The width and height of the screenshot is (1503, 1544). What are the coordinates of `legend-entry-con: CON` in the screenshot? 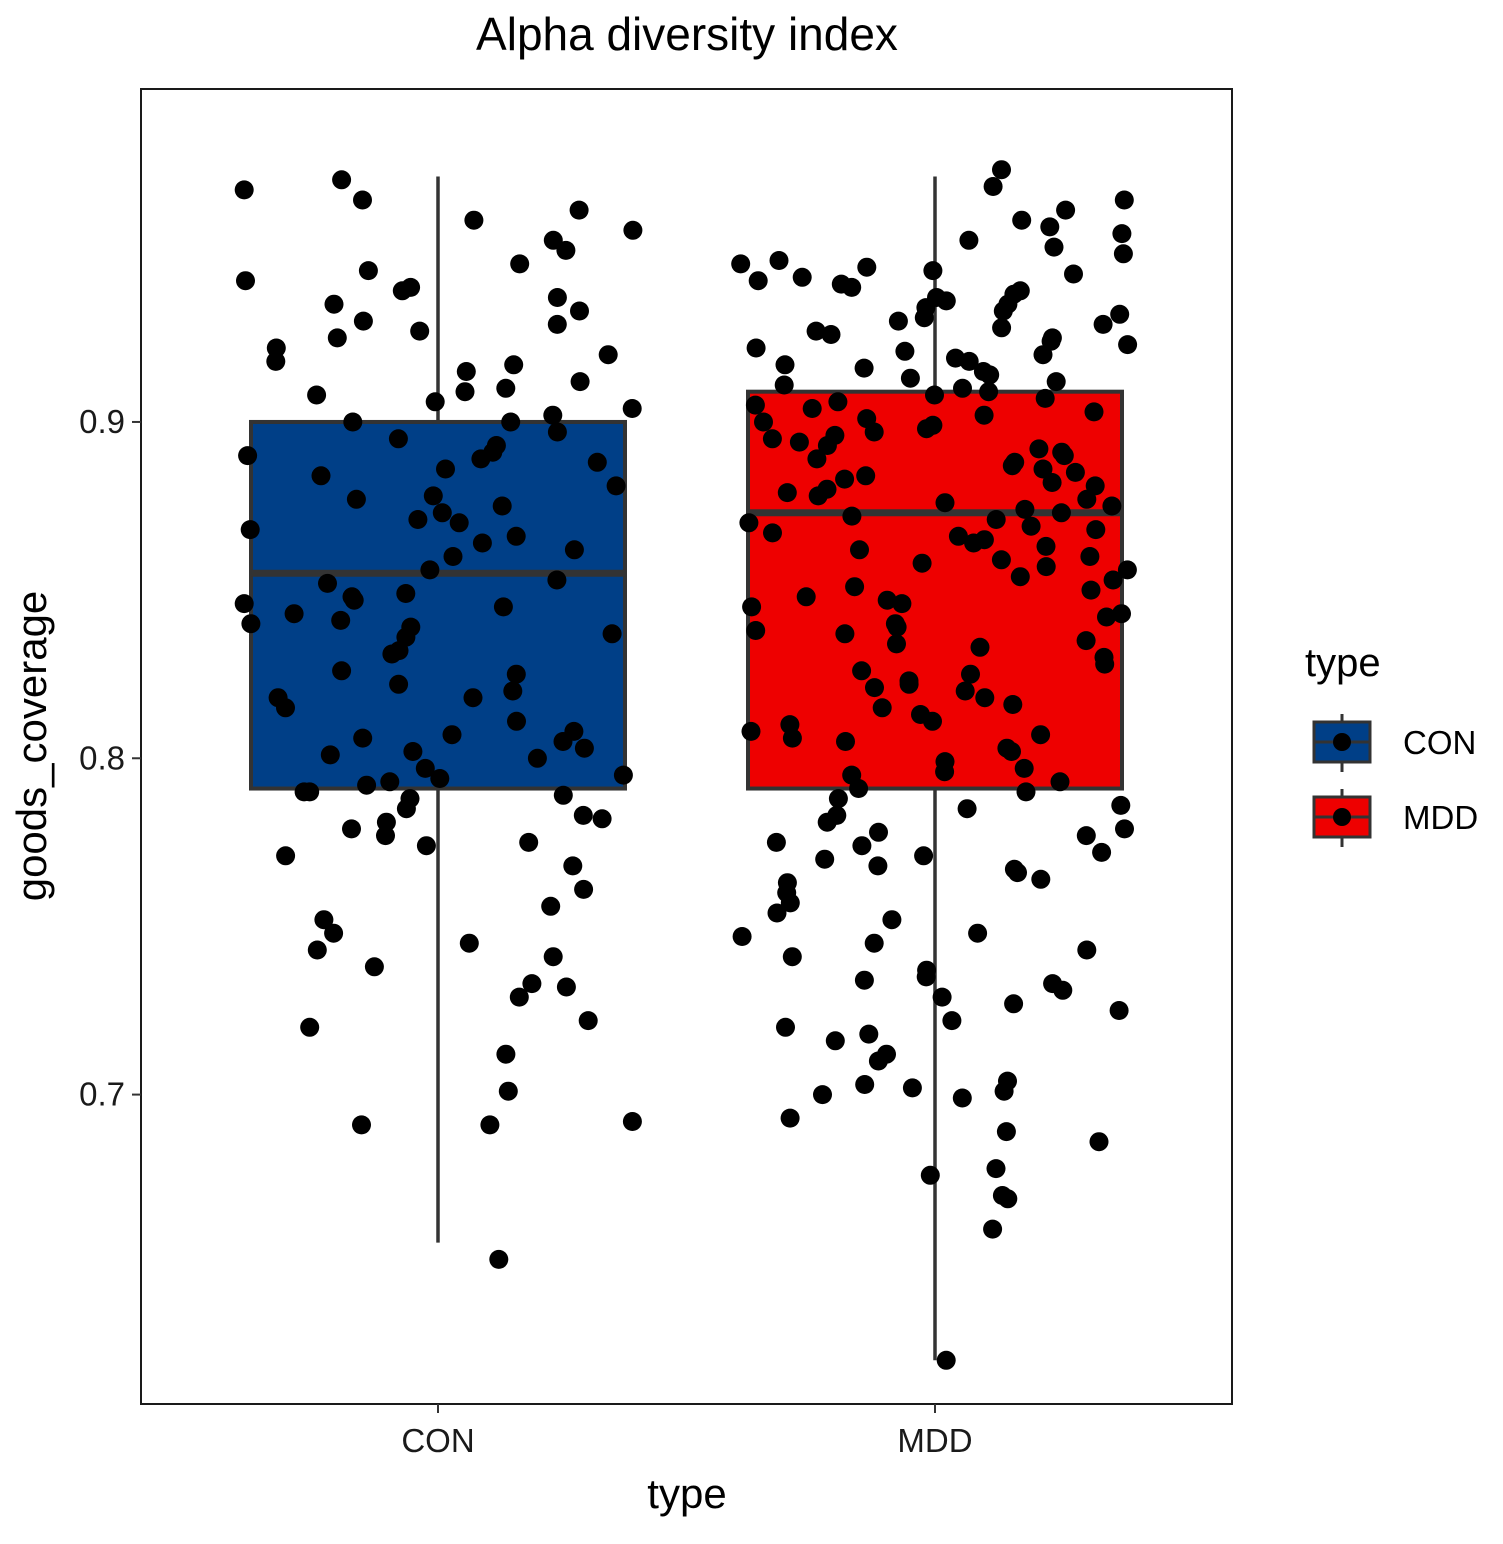 It's located at (1394, 743).